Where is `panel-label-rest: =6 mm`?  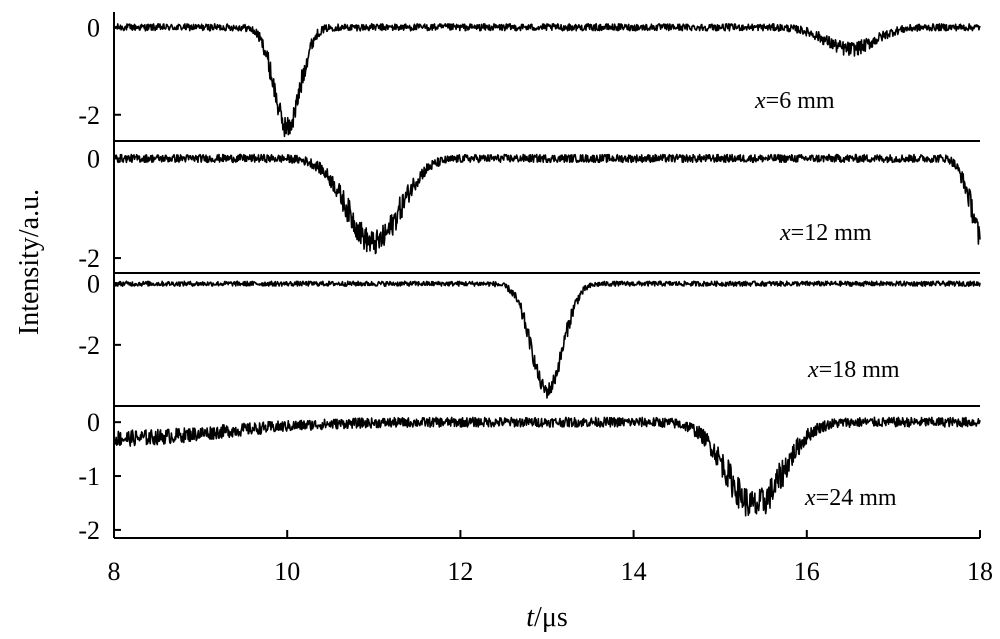 panel-label-rest: =6 mm is located at coordinates (800, 101).